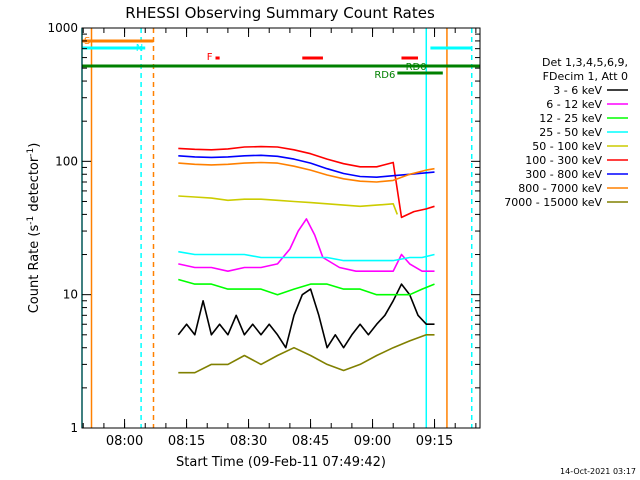 This screenshot has height=480, width=640. I want to click on x-axis-label: Start Time (09-Feb-11 07:49:42), so click(281, 462).